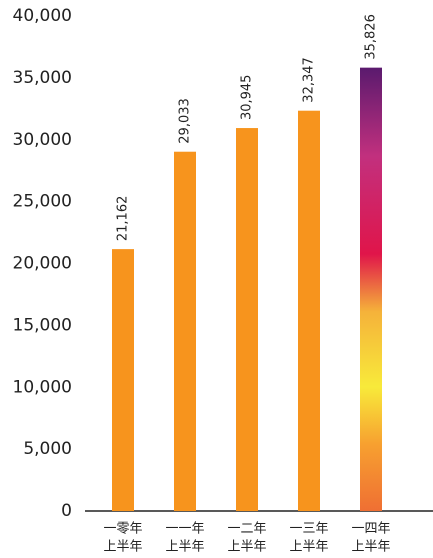  What do you see at coordinates (123, 219) in the screenshot?
I see `value-label: 21,162` at bounding box center [123, 219].